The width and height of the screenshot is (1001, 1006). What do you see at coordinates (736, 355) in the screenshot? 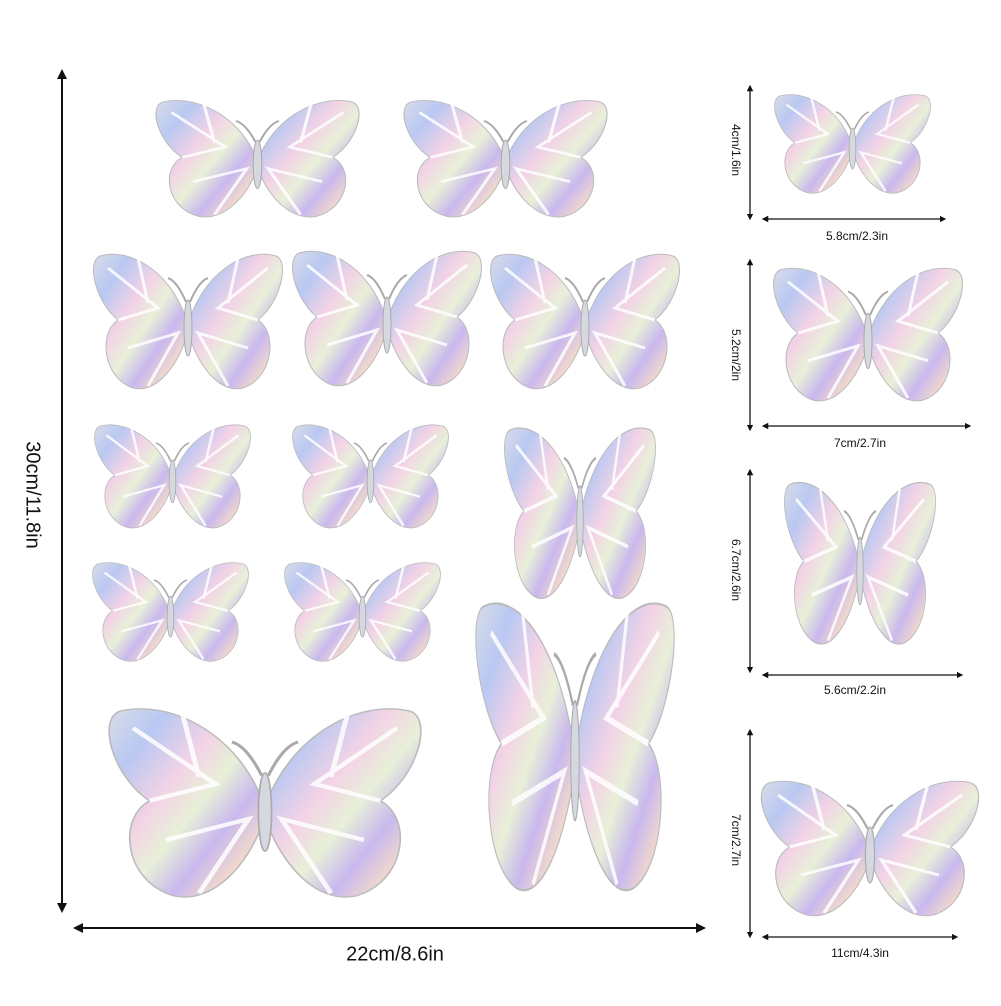
I see `height-label: 5.2cm/2in` at bounding box center [736, 355].